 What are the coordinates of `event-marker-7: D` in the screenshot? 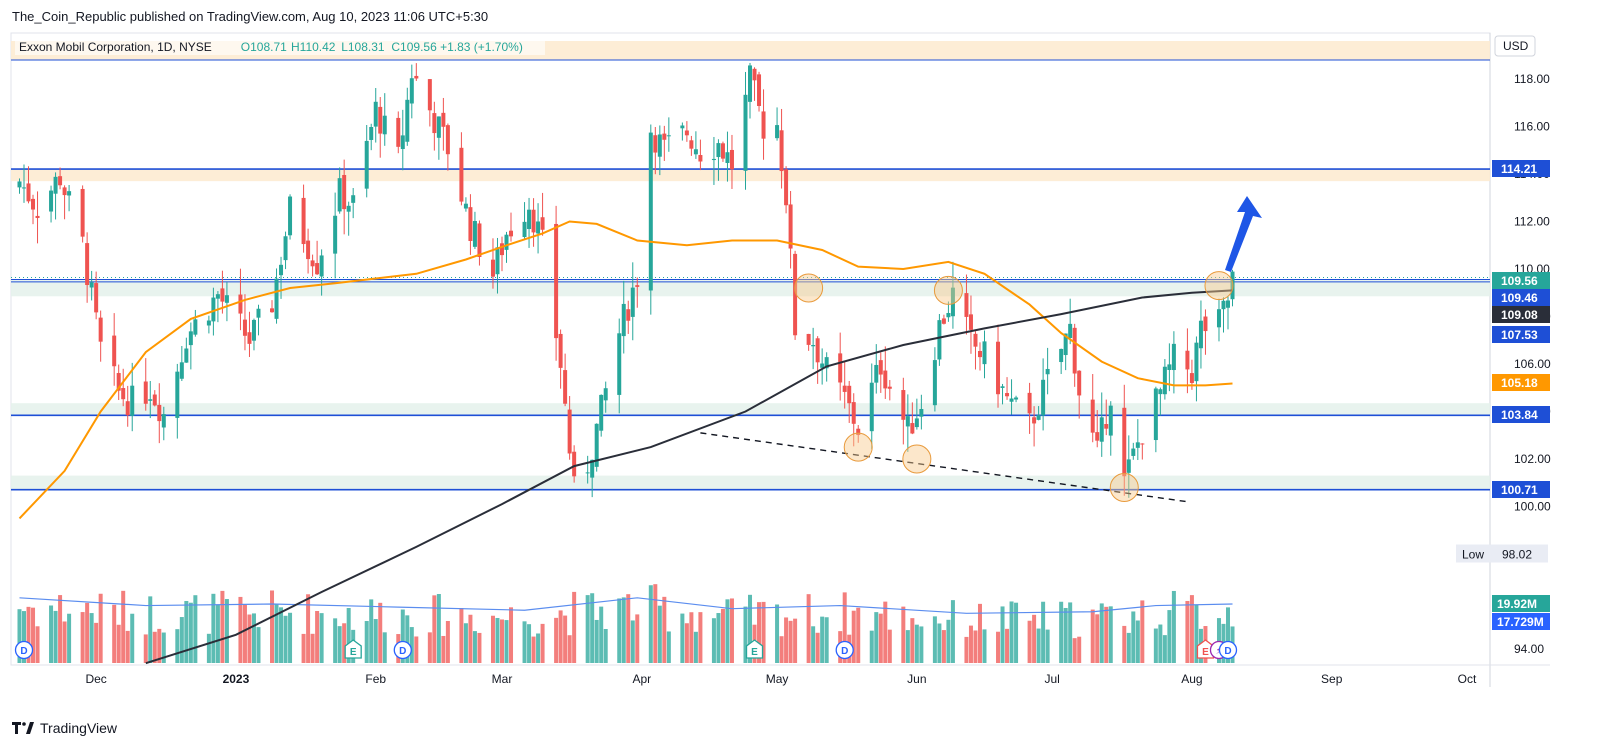 It's located at (1228, 650).